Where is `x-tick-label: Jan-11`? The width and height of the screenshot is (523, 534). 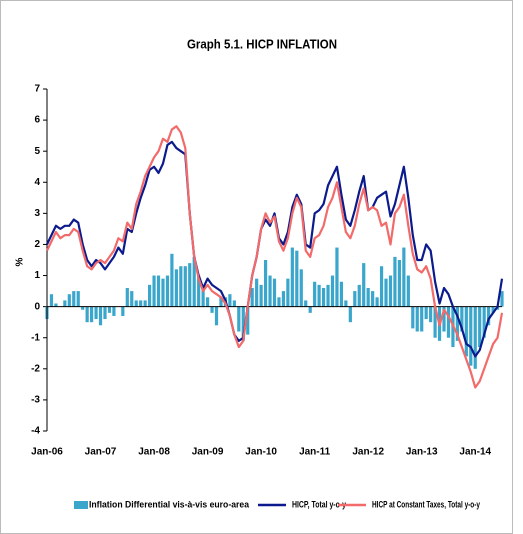 x-tick-label: Jan-11 is located at coordinates (315, 452).